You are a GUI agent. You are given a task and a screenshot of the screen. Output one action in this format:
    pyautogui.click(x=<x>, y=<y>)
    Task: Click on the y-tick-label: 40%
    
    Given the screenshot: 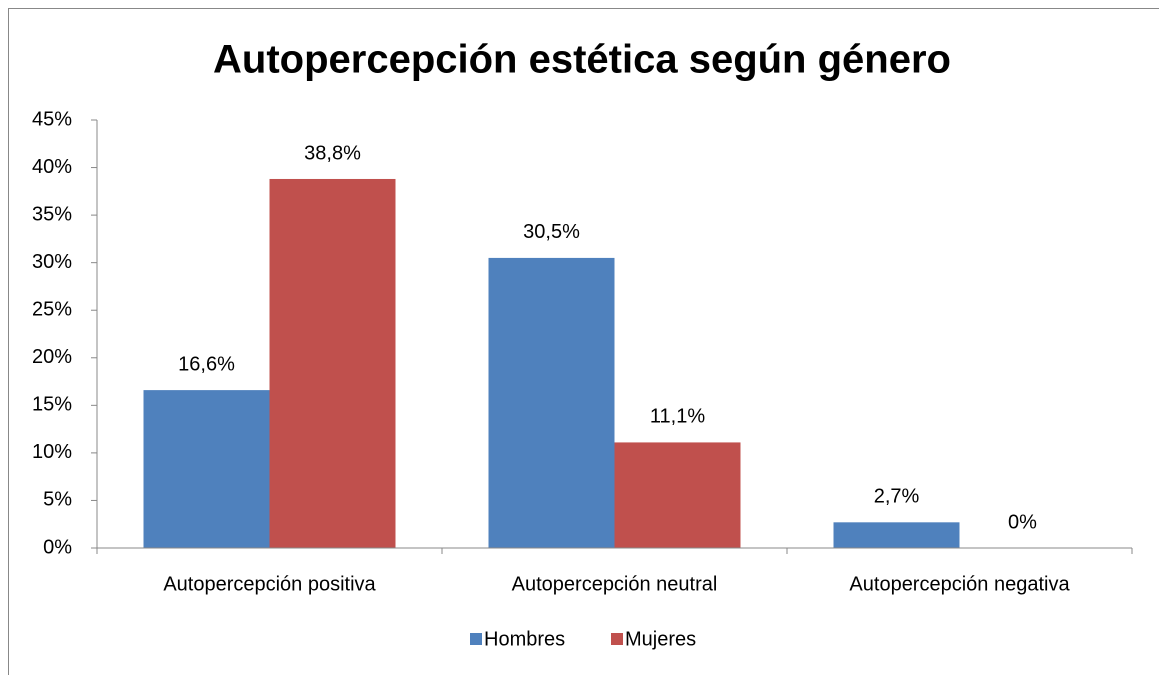 What is the action you would take?
    pyautogui.click(x=52, y=167)
    